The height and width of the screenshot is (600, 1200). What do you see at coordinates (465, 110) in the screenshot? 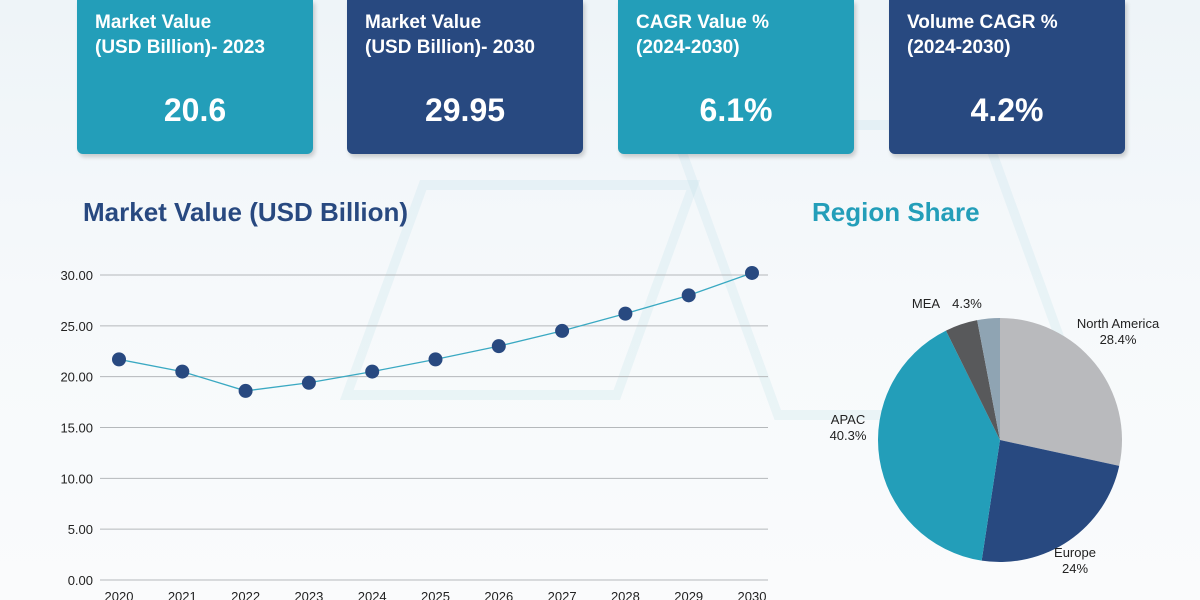
I see `card-value: 29.95` at bounding box center [465, 110].